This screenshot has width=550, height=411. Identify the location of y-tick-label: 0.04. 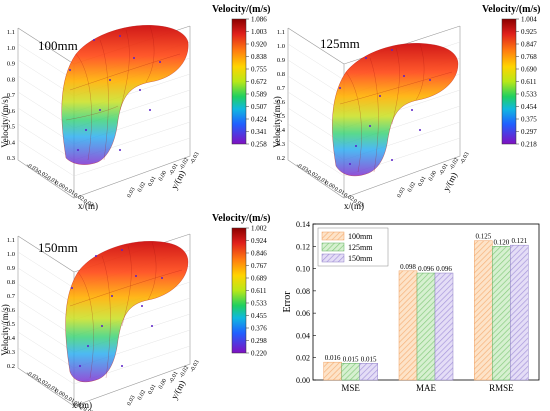
(303, 335).